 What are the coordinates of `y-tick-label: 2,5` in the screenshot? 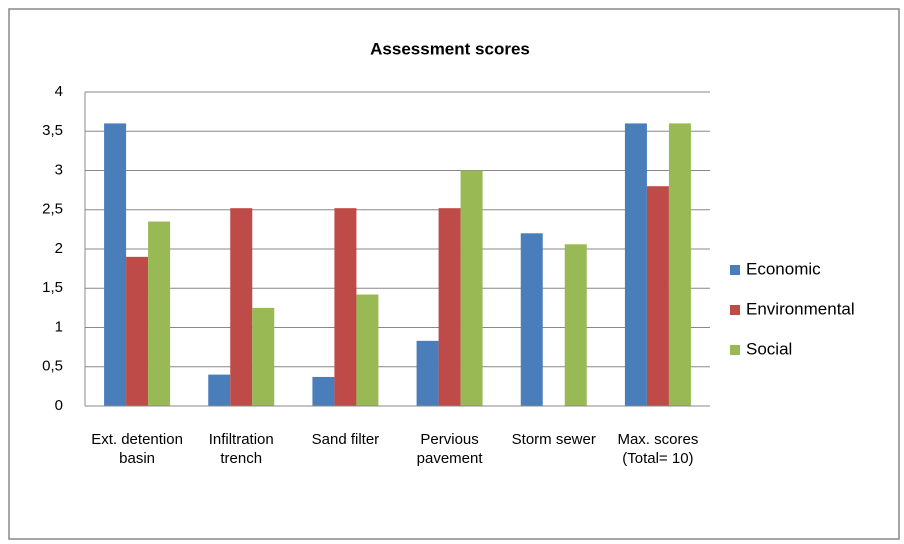 It's located at (52, 209).